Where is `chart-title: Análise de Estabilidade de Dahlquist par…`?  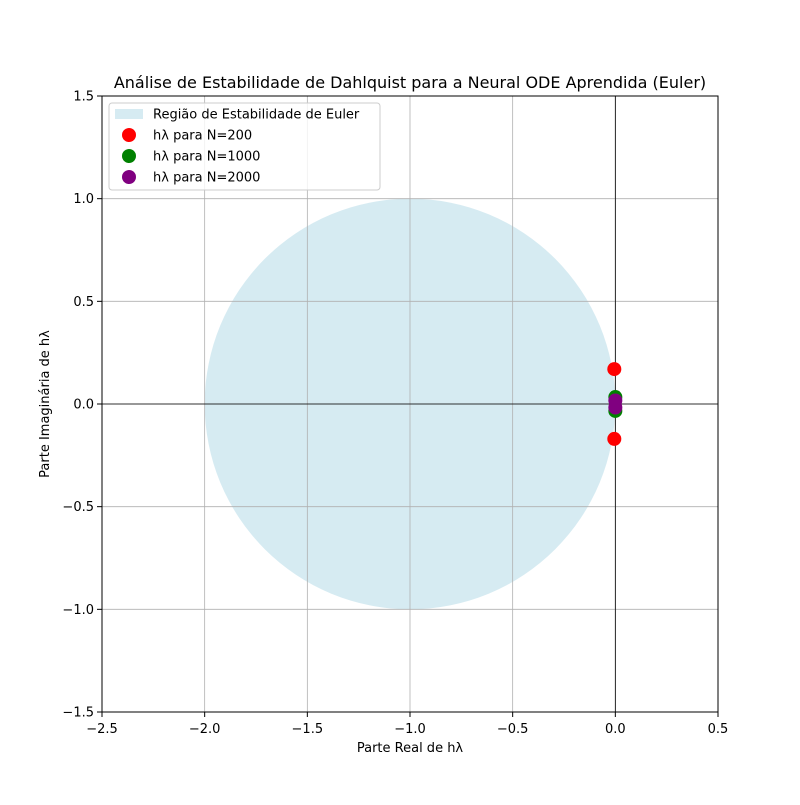
chart-title: Análise de Estabilidade de Dahlquist par… is located at coordinates (410, 82).